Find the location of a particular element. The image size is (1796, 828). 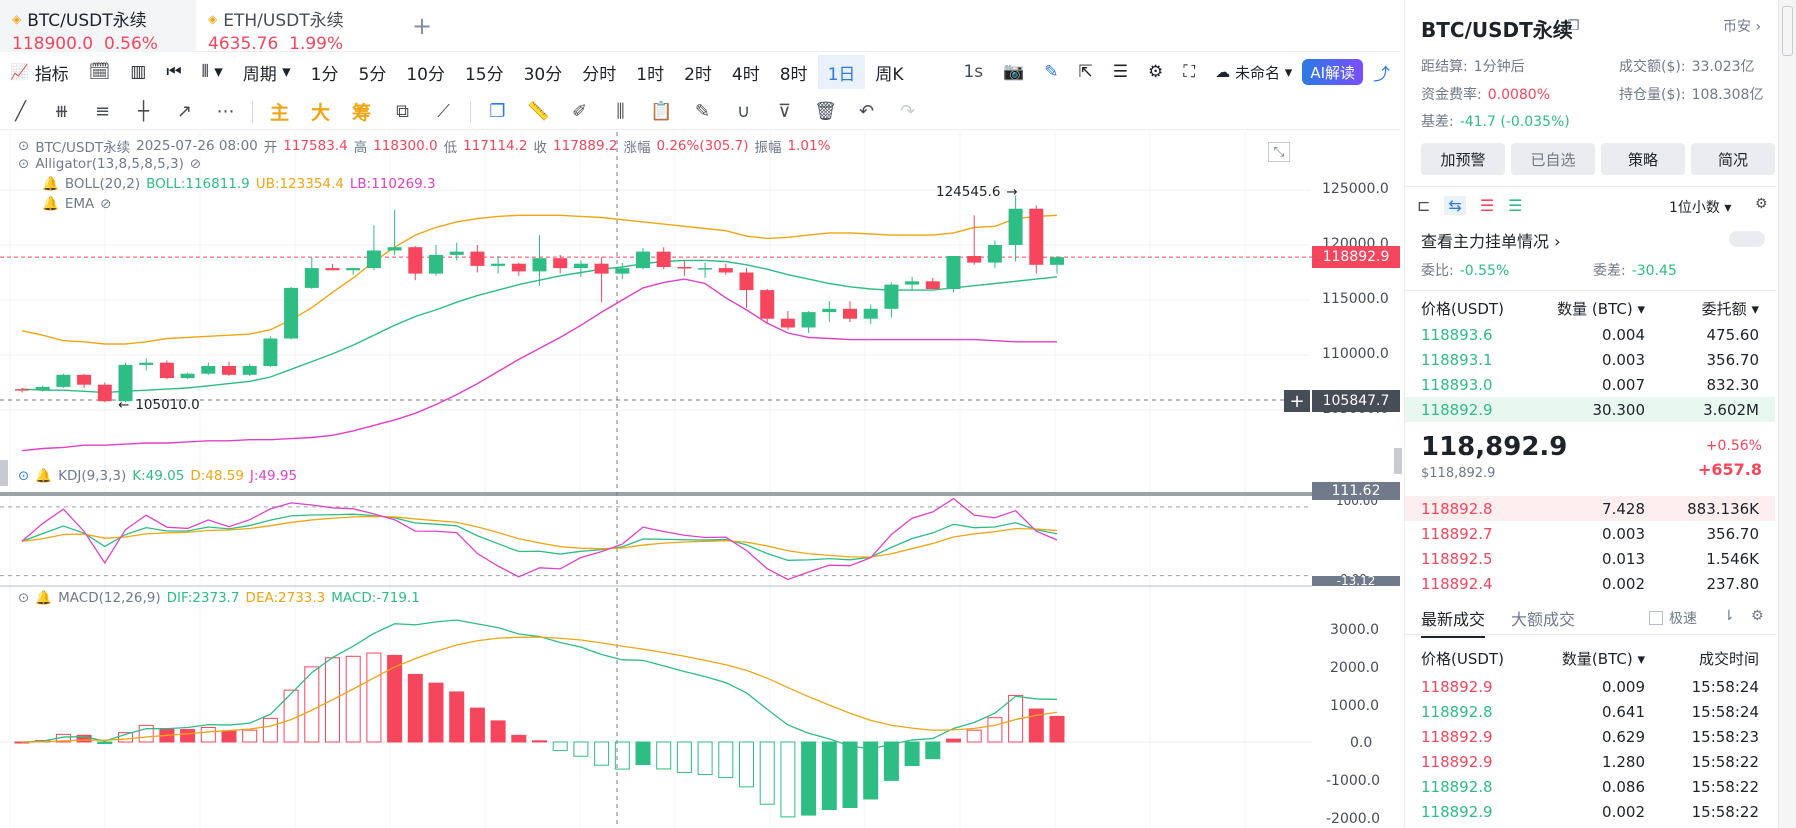

pencil-icon: ✎ is located at coordinates (1051, 72).